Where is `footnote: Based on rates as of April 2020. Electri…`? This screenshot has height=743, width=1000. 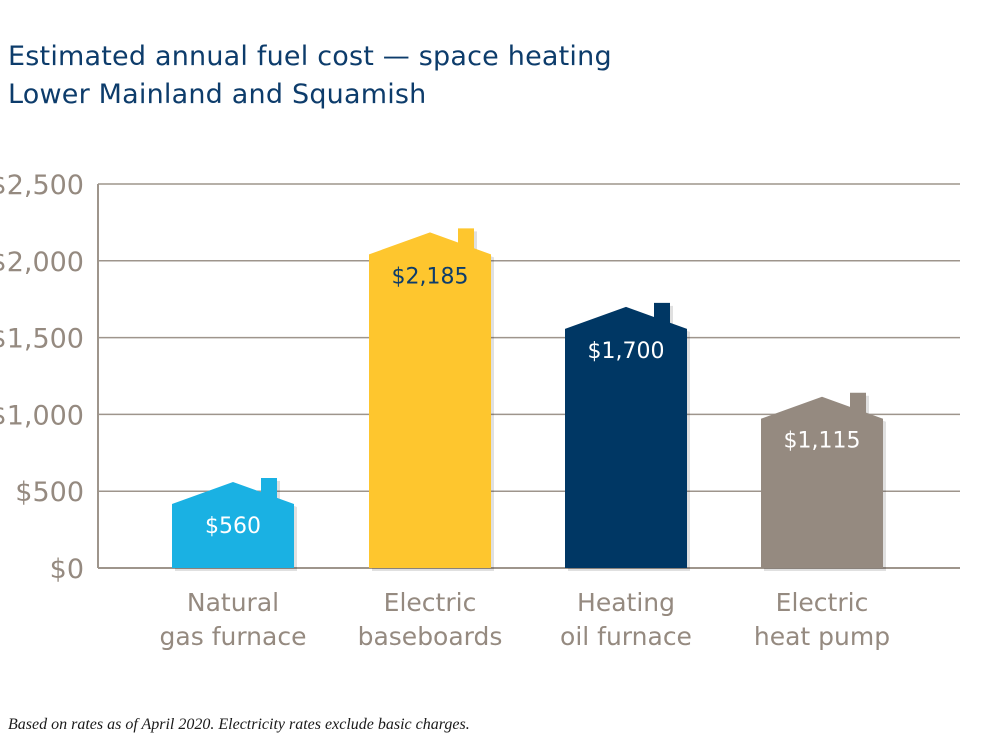 footnote: Based on rates as of April 2020. Electri… is located at coordinates (239, 724).